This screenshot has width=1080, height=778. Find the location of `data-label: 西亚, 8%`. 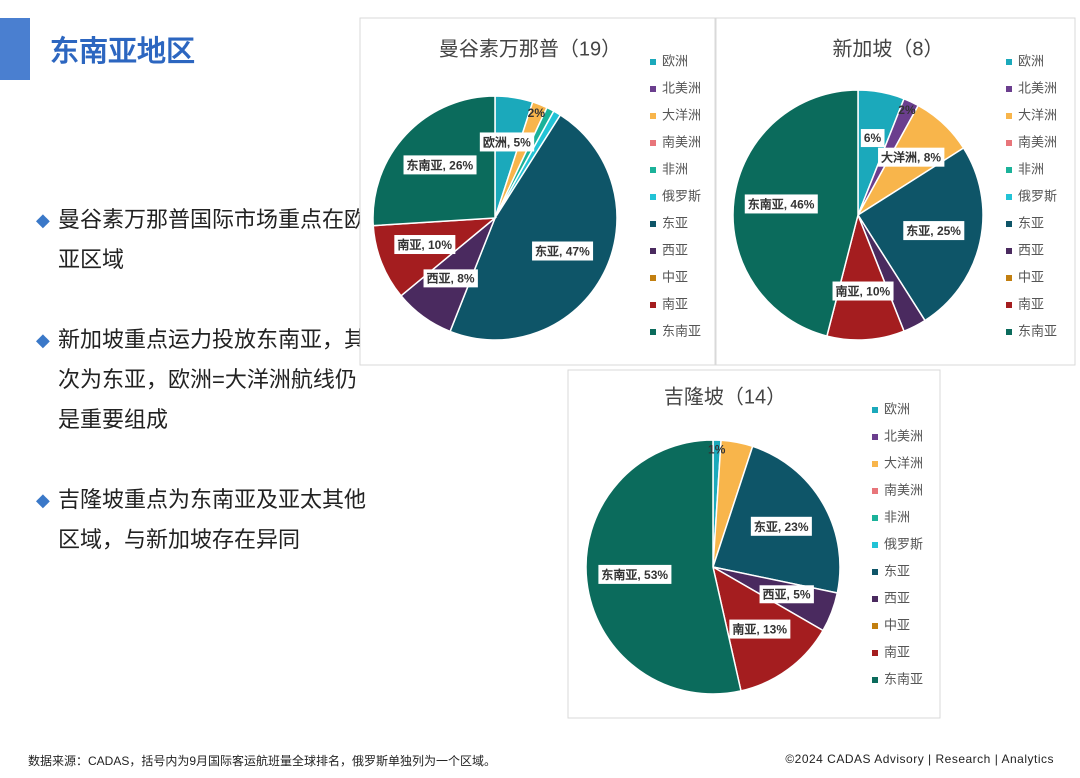

data-label: 西亚, 8% is located at coordinates (451, 278).